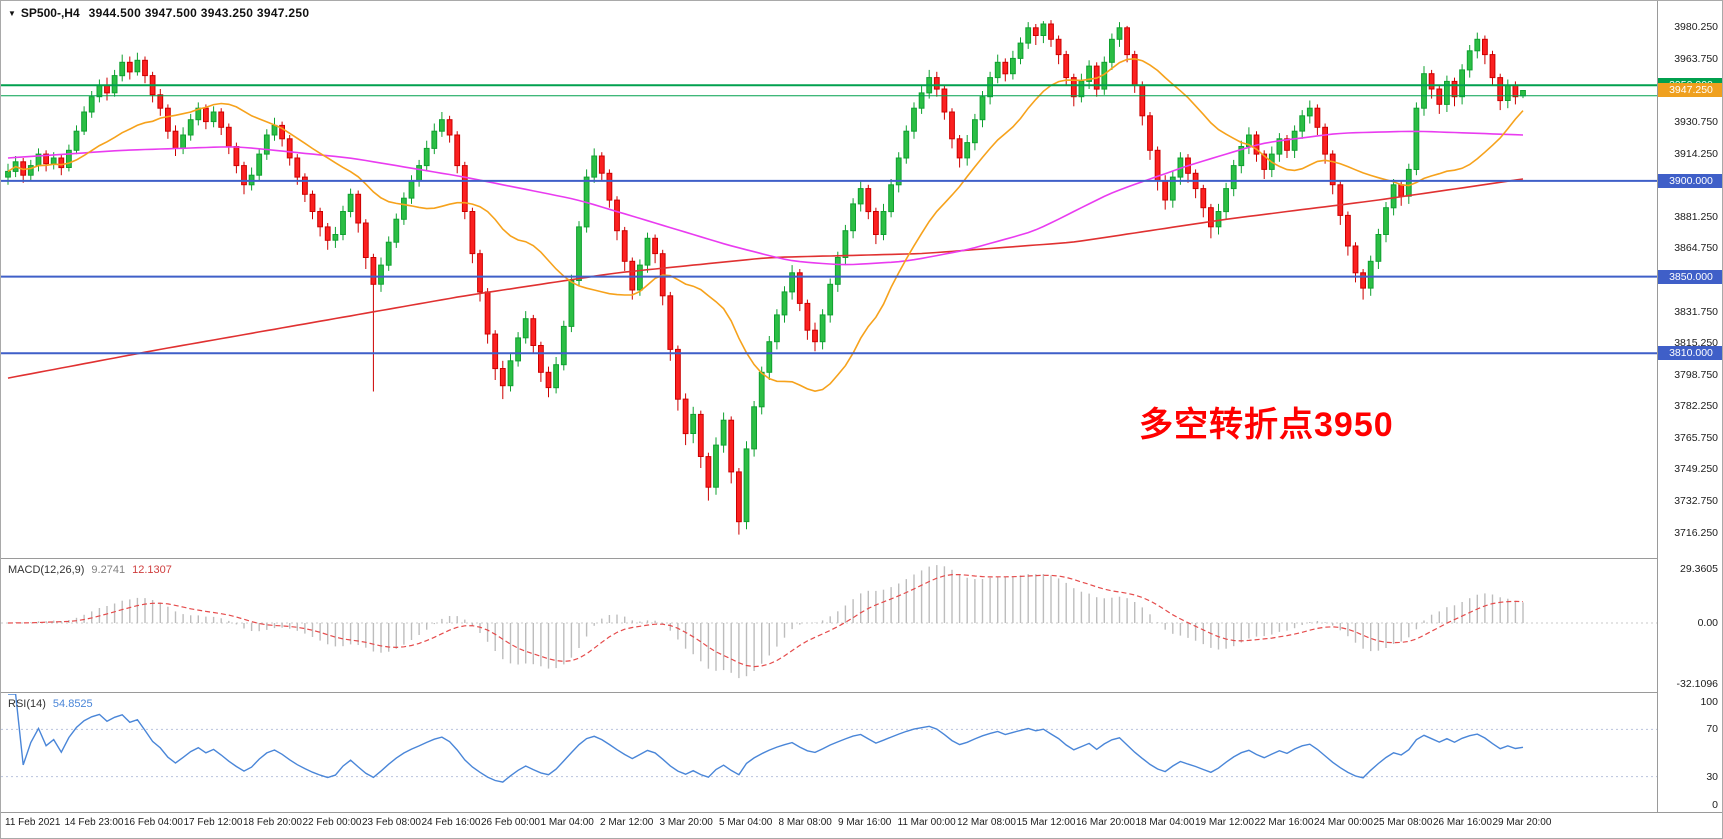 This screenshot has height=839, width=1723. Describe the element at coordinates (686, 822) in the screenshot. I see `time-axis-label: 3 Mar 20:00` at that location.